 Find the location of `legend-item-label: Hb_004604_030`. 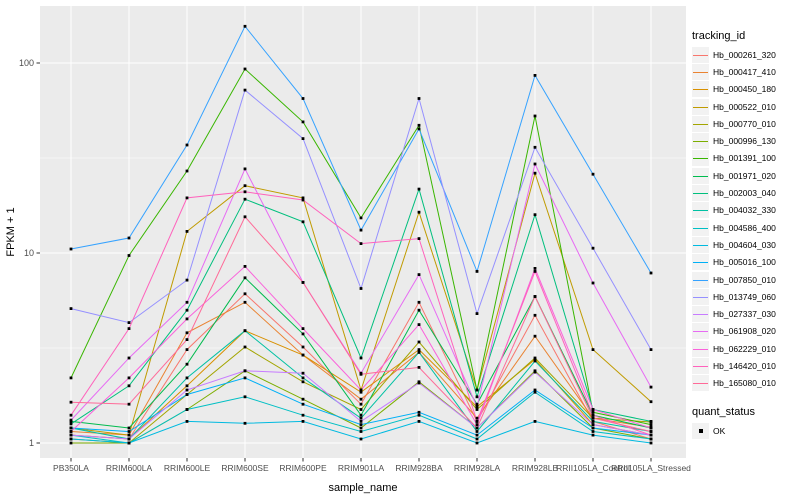

legend-item-label: Hb_004604_030 is located at coordinates (744, 244).